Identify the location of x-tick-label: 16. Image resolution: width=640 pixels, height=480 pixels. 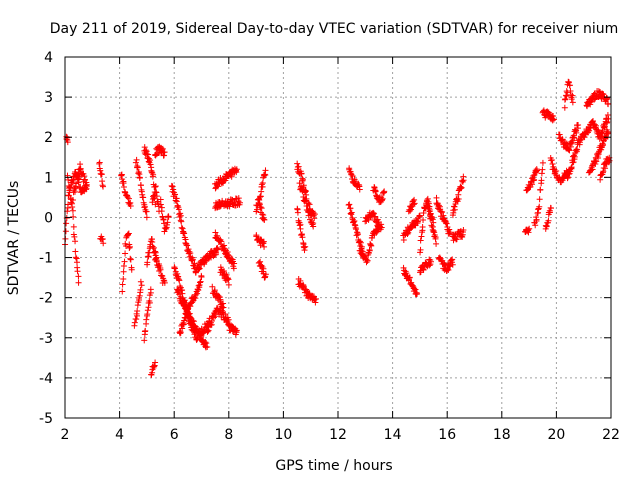
(447, 435).